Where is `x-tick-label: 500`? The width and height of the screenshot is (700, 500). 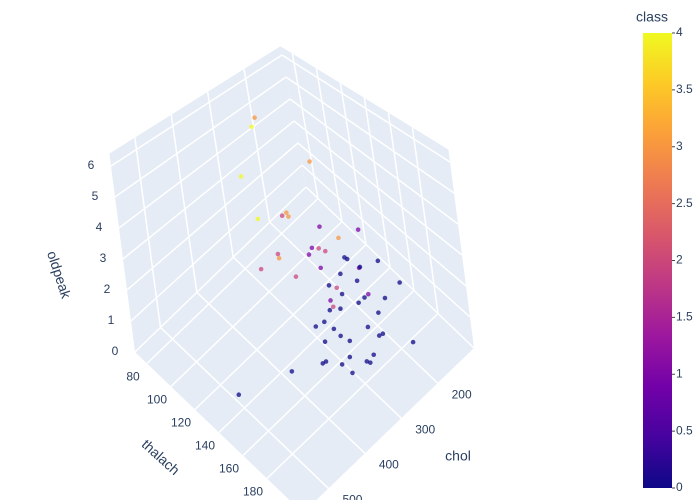 x-tick-label: 500 is located at coordinates (352, 496).